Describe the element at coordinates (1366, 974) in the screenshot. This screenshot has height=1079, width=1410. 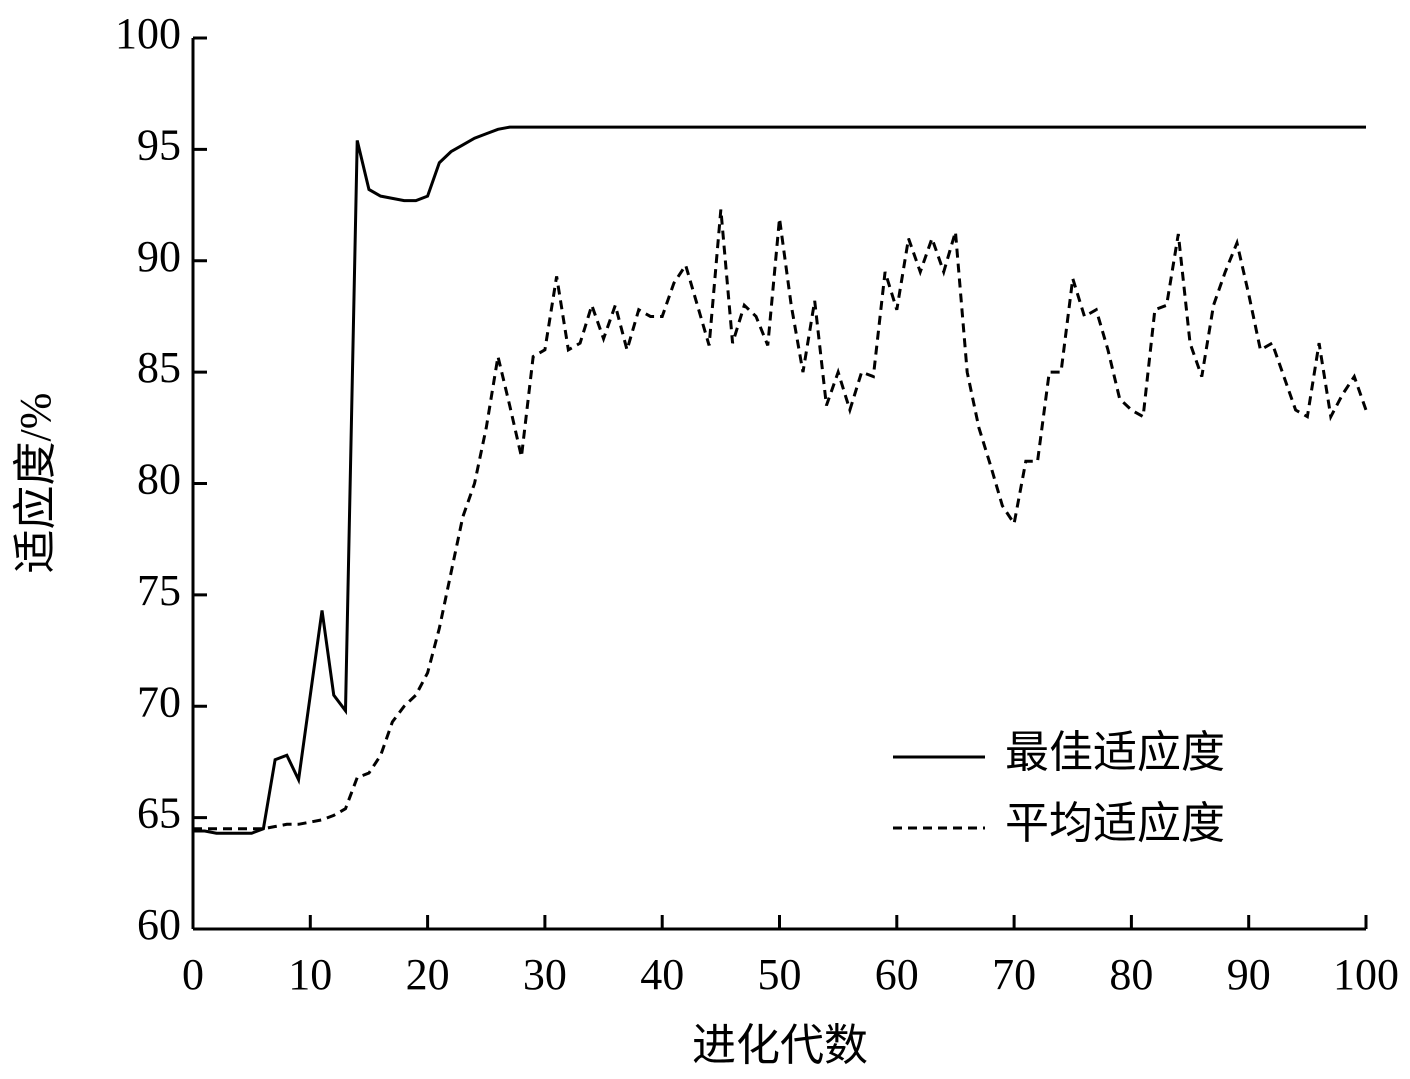
I see `x-tick-label: 100` at that location.